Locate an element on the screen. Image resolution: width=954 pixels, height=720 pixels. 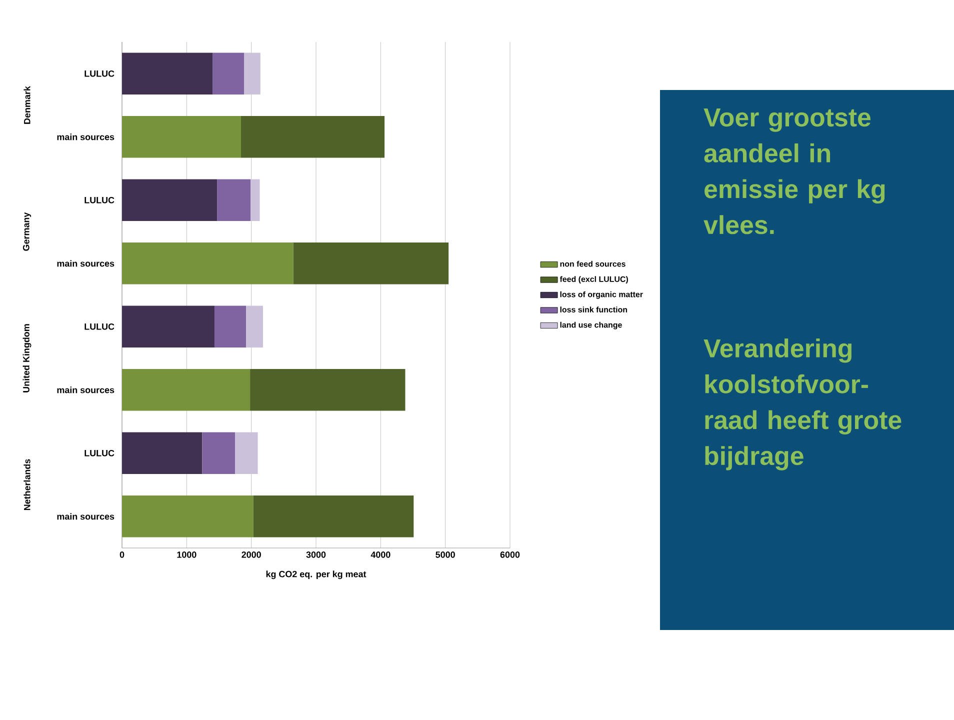
x-tick-label: 6000 is located at coordinates (510, 555).